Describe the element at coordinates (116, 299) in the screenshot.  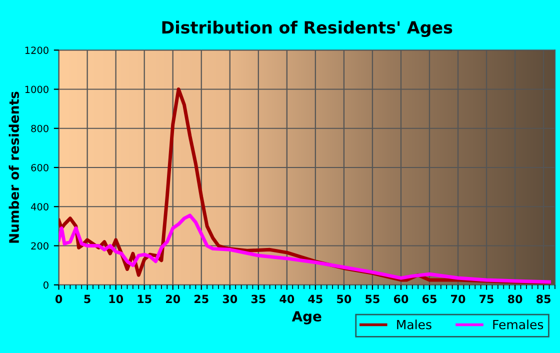
I see `x-tick-label: 10` at that location.